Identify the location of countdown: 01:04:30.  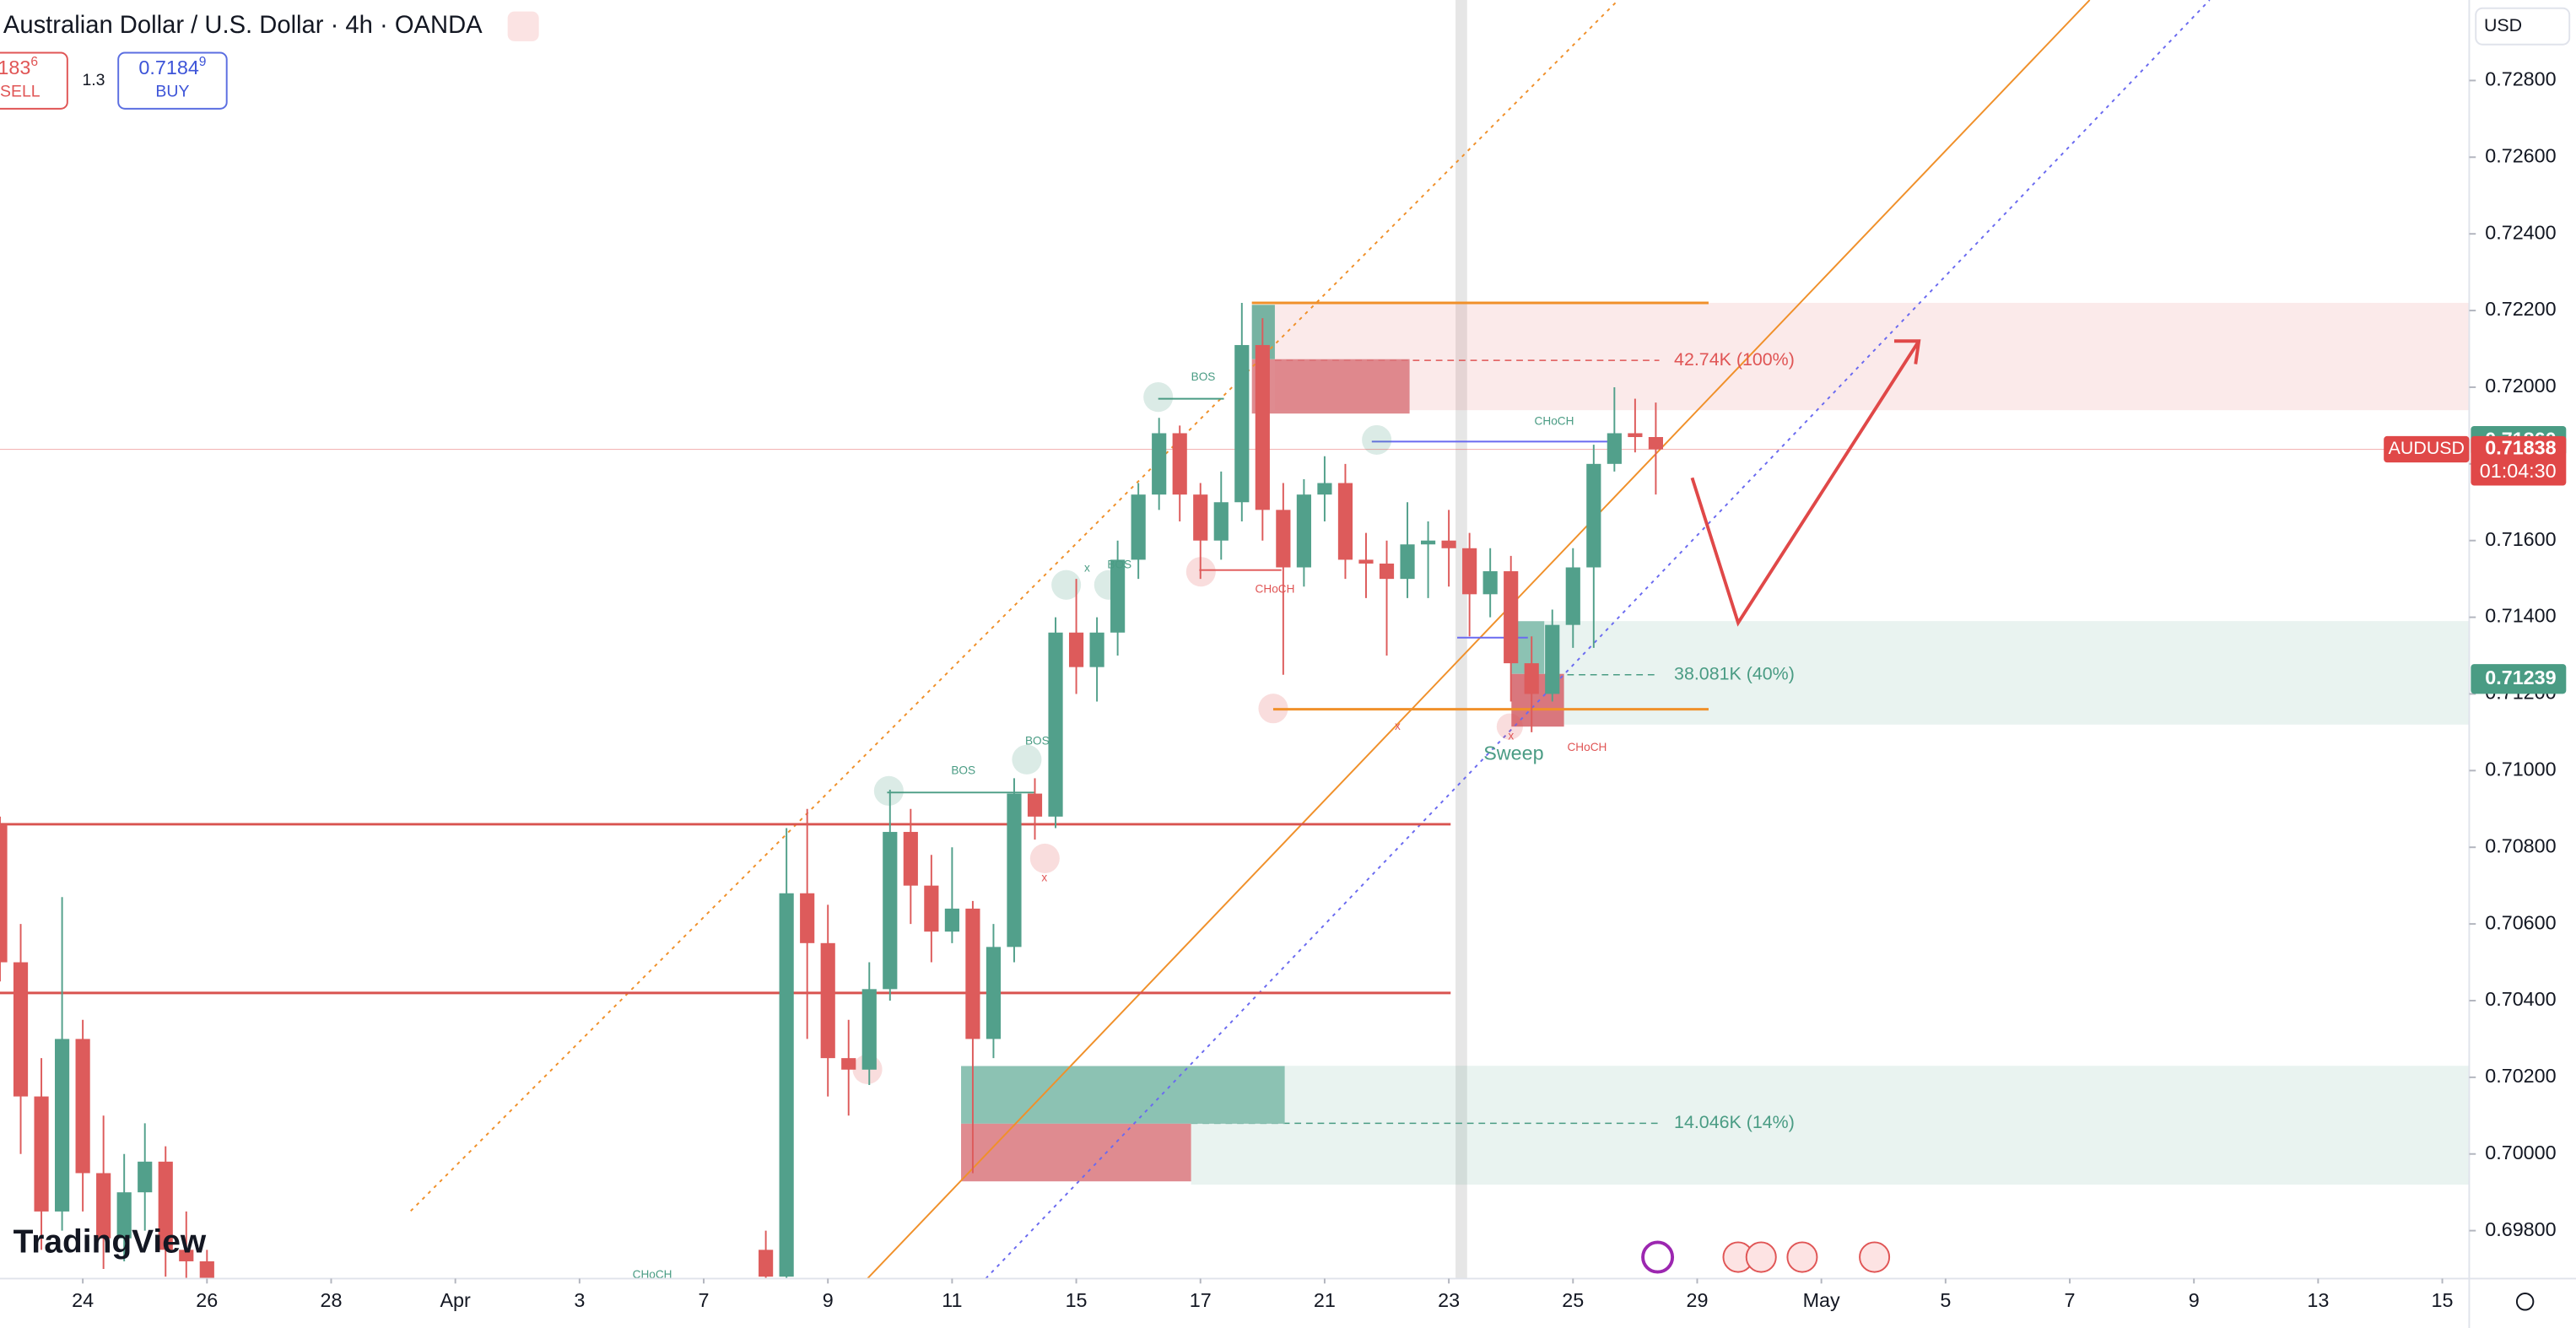
(2518, 471).